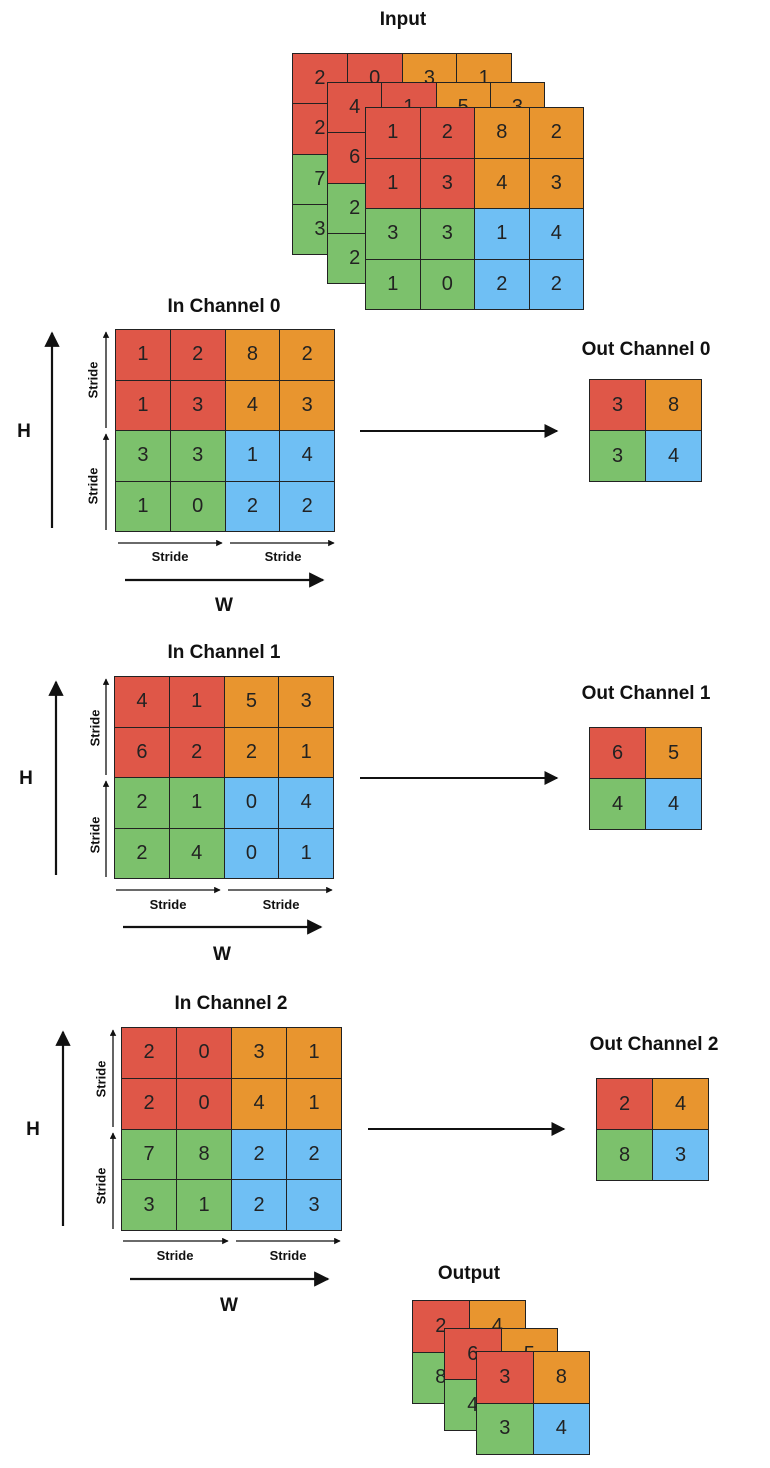 This screenshot has height=1468, width=770. I want to click on in-channel-0-title: In Channel 0, so click(224, 306).